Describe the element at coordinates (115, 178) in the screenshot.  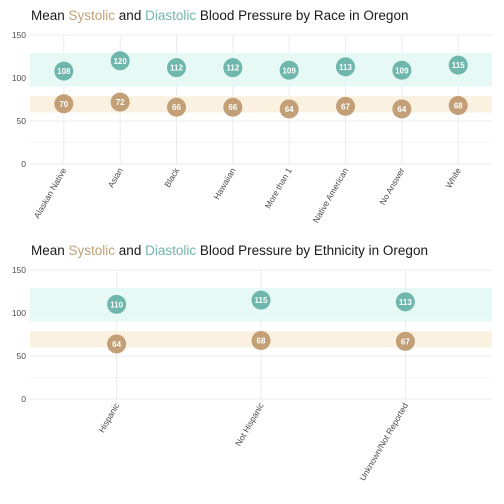
I see `x-tick-label: Asian` at that location.